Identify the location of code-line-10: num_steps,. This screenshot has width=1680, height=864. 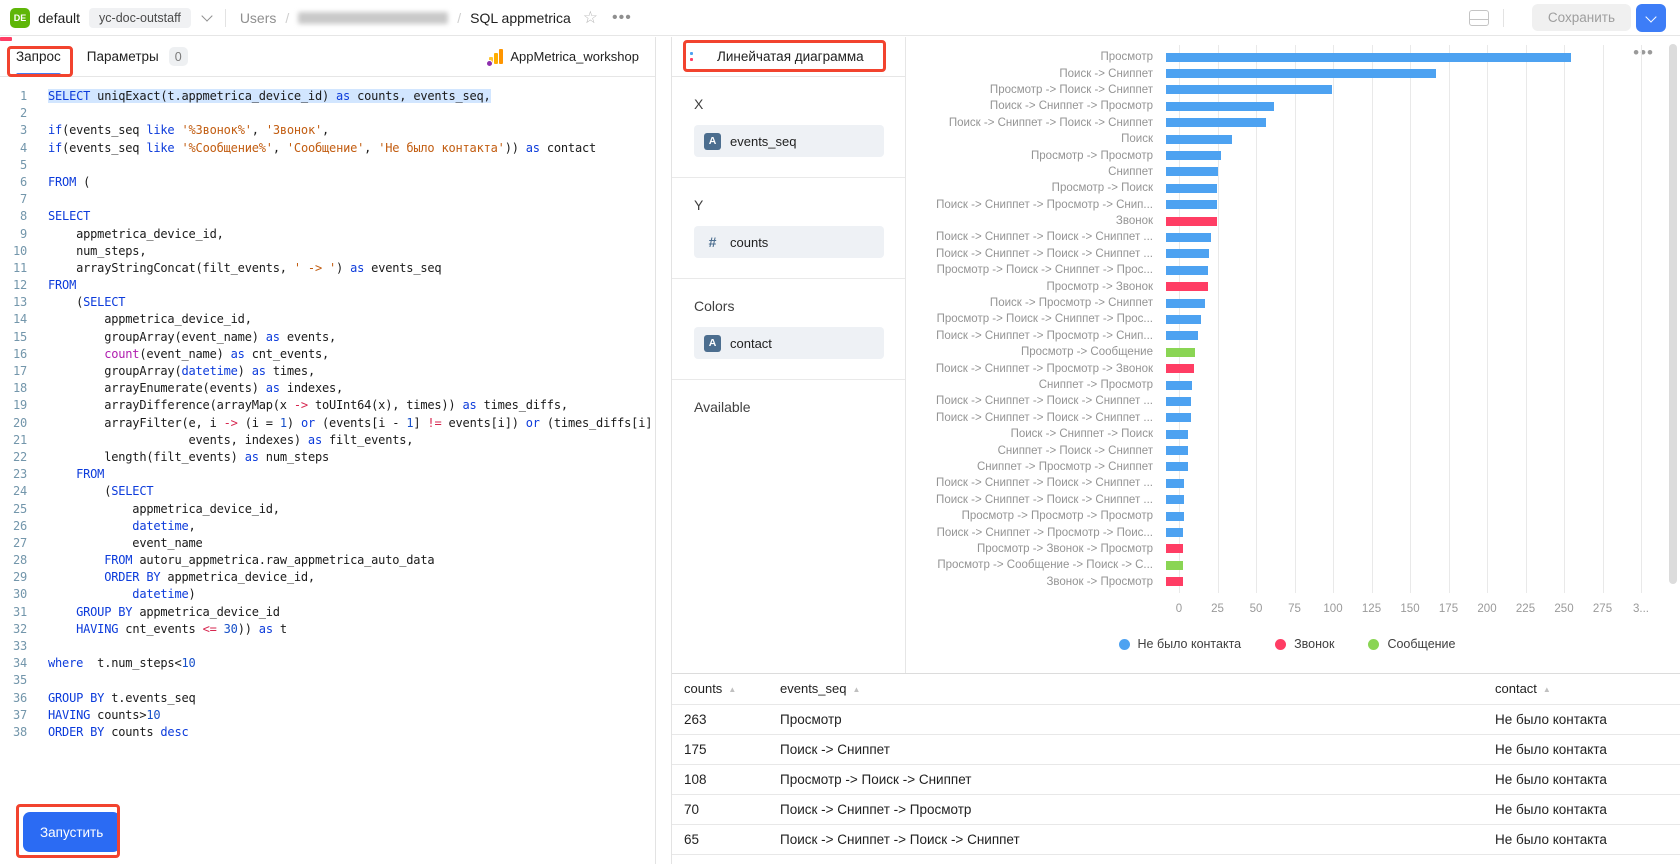
(97, 250).